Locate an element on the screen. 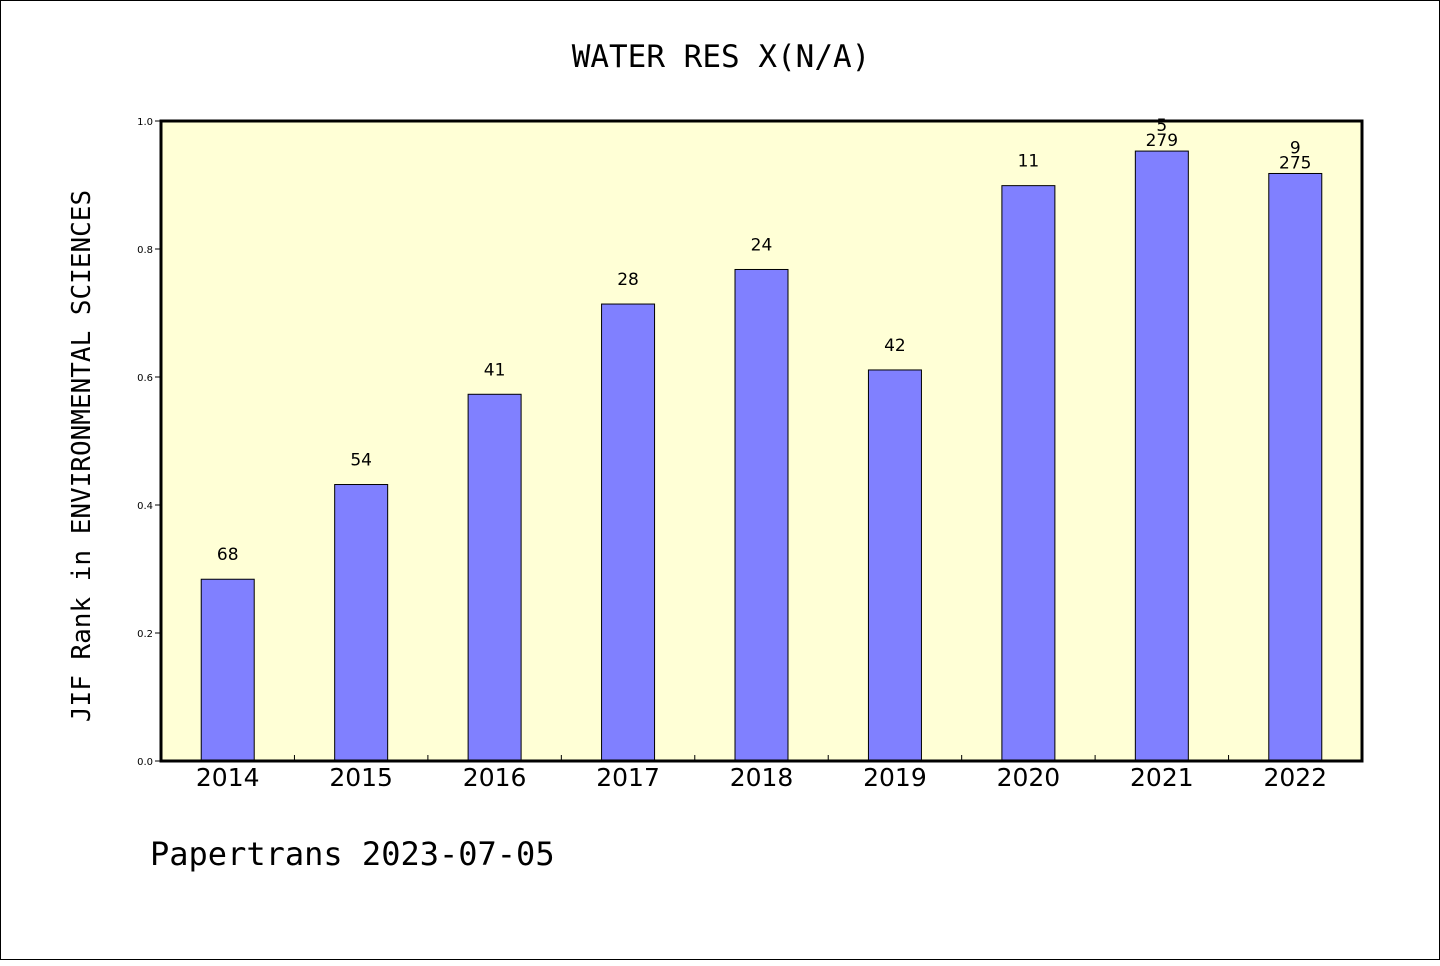 The width and height of the screenshot is (1440, 966). bar-2020 is located at coordinates (1028, 473).